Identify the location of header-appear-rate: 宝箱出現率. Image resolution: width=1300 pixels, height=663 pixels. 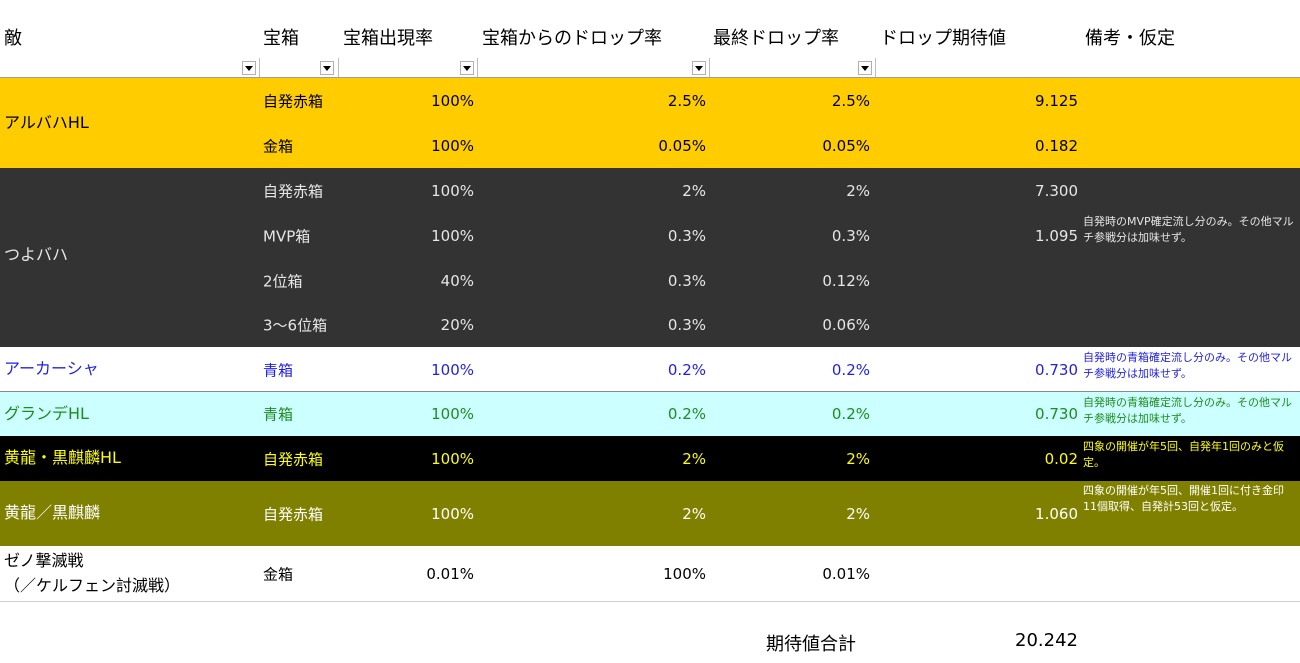
(388, 37).